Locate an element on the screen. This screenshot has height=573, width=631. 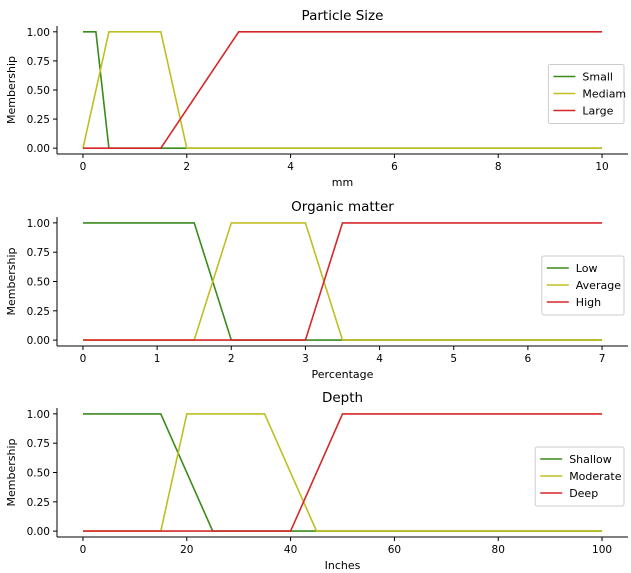
x-tick-label: 80 is located at coordinates (498, 550).